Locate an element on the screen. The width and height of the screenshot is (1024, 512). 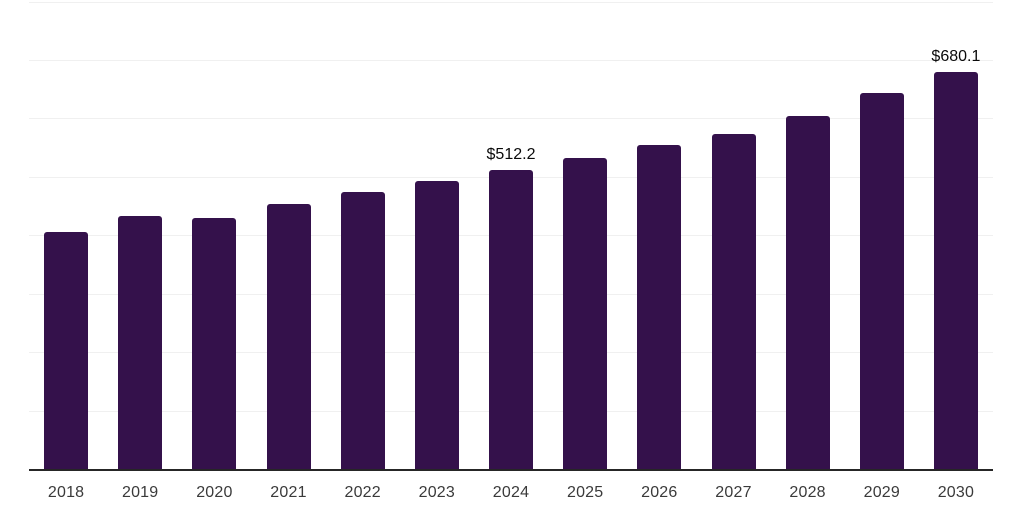
bar-2020 is located at coordinates (214, 343).